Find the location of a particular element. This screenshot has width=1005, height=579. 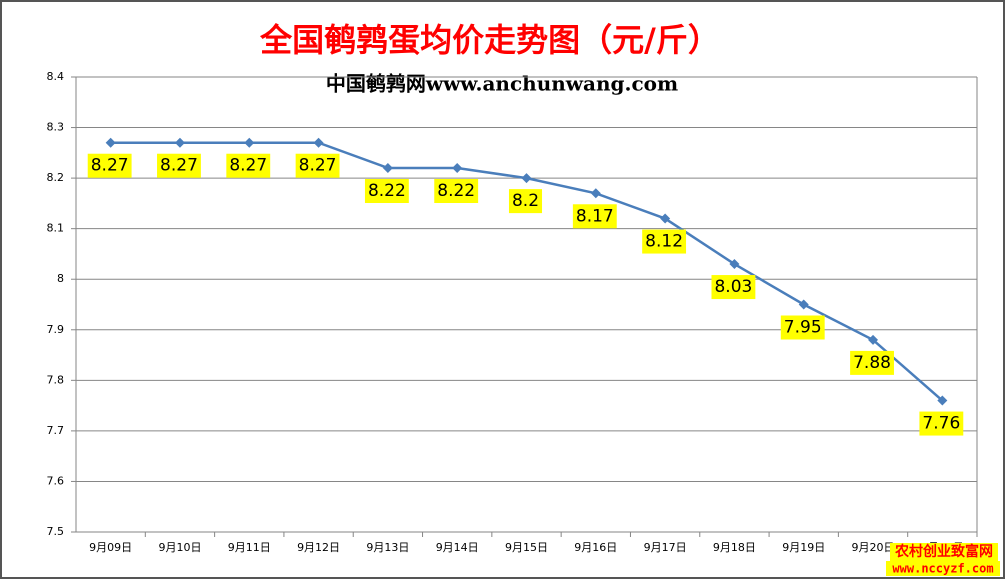

x-tick-label: 9月19日 is located at coordinates (803, 547).